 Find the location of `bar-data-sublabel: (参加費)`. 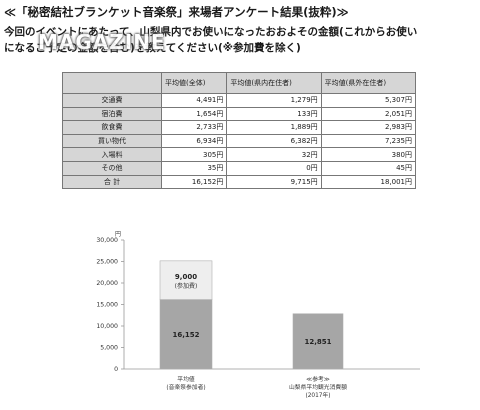

bar-data-sublabel: (参加費) is located at coordinates (186, 286).